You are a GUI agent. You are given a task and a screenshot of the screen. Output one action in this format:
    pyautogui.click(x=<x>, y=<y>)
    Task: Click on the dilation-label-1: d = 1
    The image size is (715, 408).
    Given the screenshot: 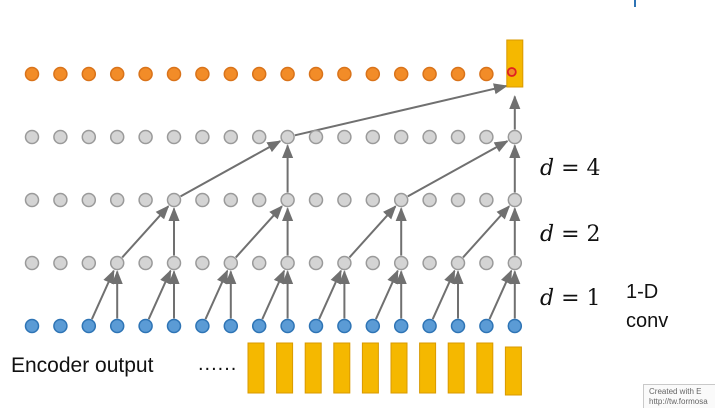 What is the action you would take?
    pyautogui.click(x=570, y=298)
    